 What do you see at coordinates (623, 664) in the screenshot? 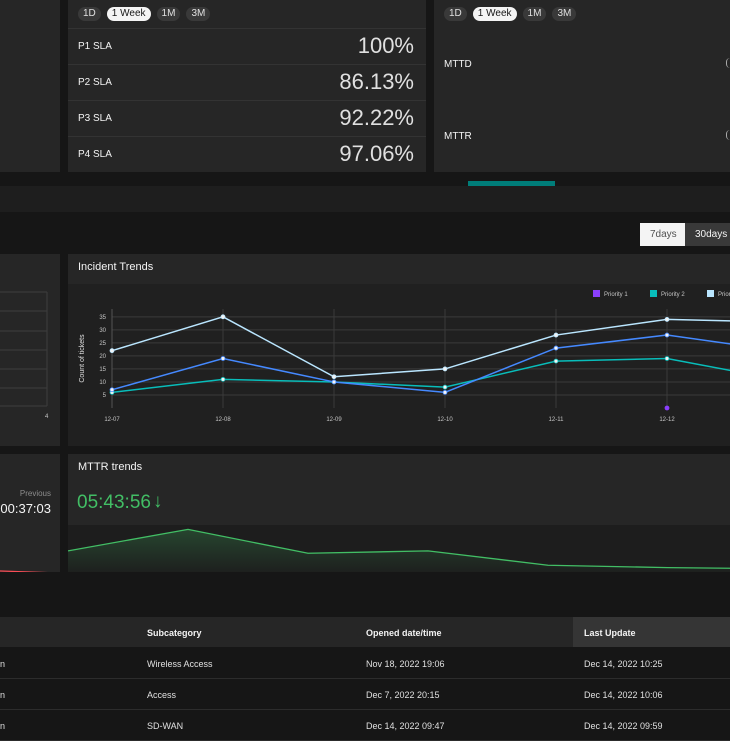
I see `cell-updated: Dec 14, 2022 10:25` at bounding box center [623, 664].